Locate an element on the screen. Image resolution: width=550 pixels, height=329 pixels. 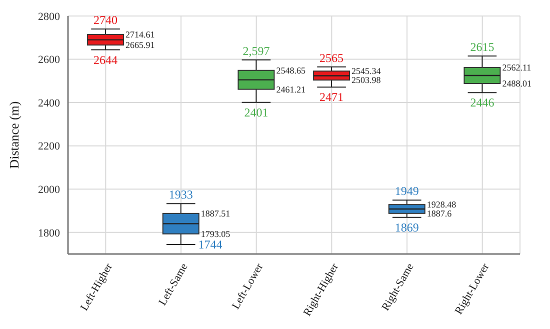
annotation: 2401 is located at coordinates (256, 112).